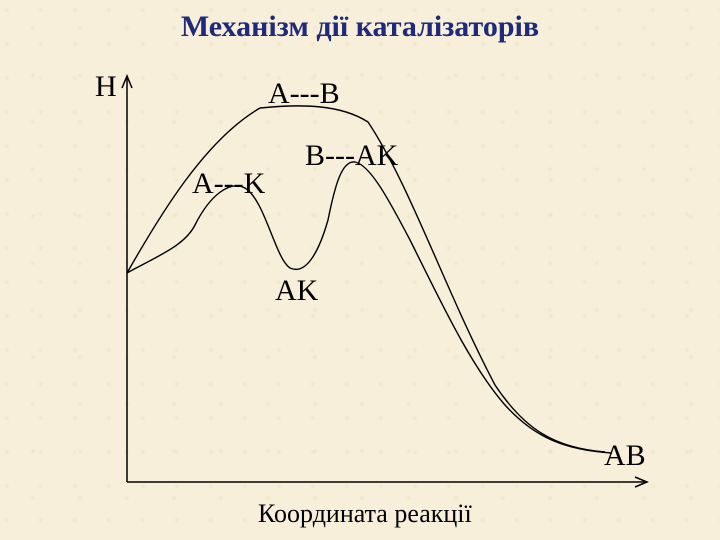 The width and height of the screenshot is (720, 540). What do you see at coordinates (641, 482) in the screenshot?
I see `x-axis-arrow-icon` at bounding box center [641, 482].